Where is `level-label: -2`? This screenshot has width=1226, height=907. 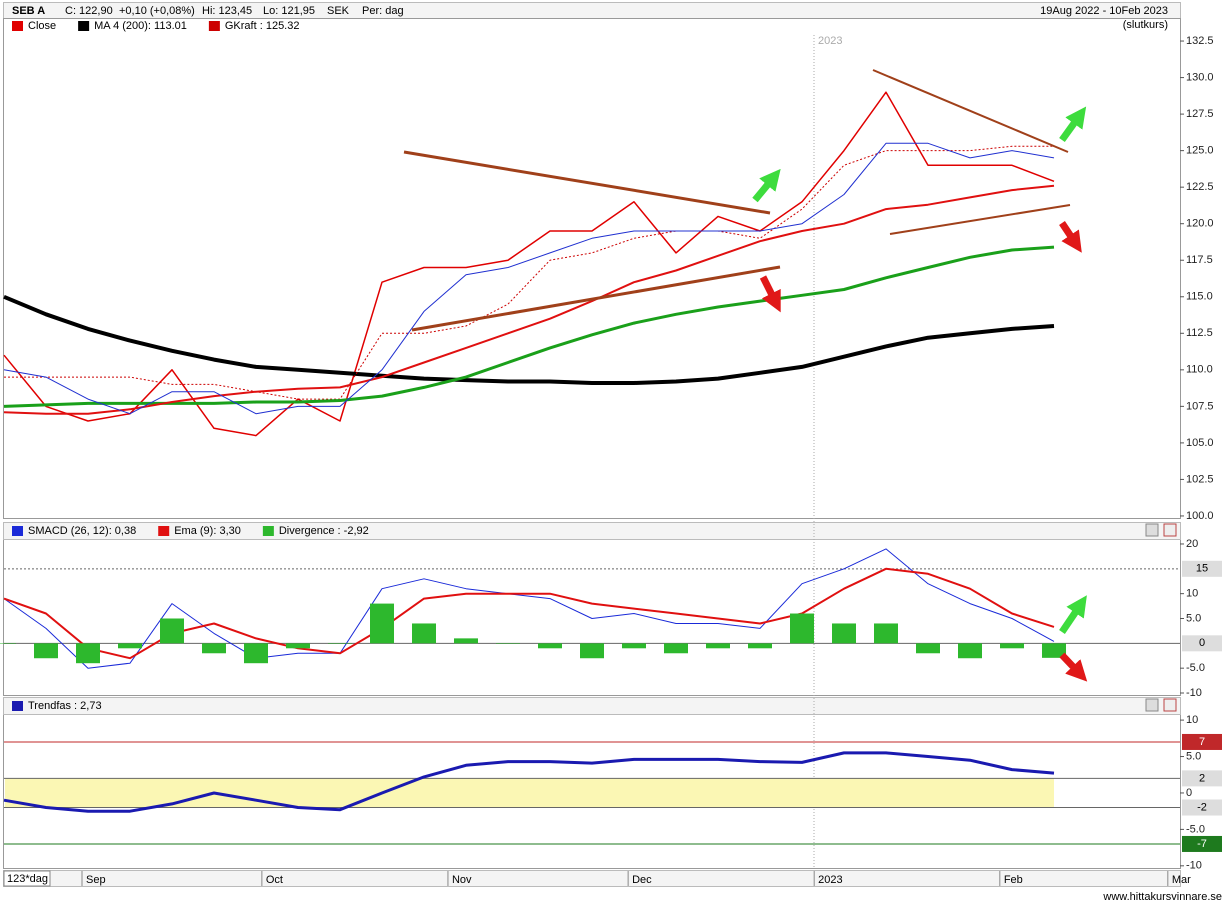
level-label: -2 is located at coordinates (1202, 807).